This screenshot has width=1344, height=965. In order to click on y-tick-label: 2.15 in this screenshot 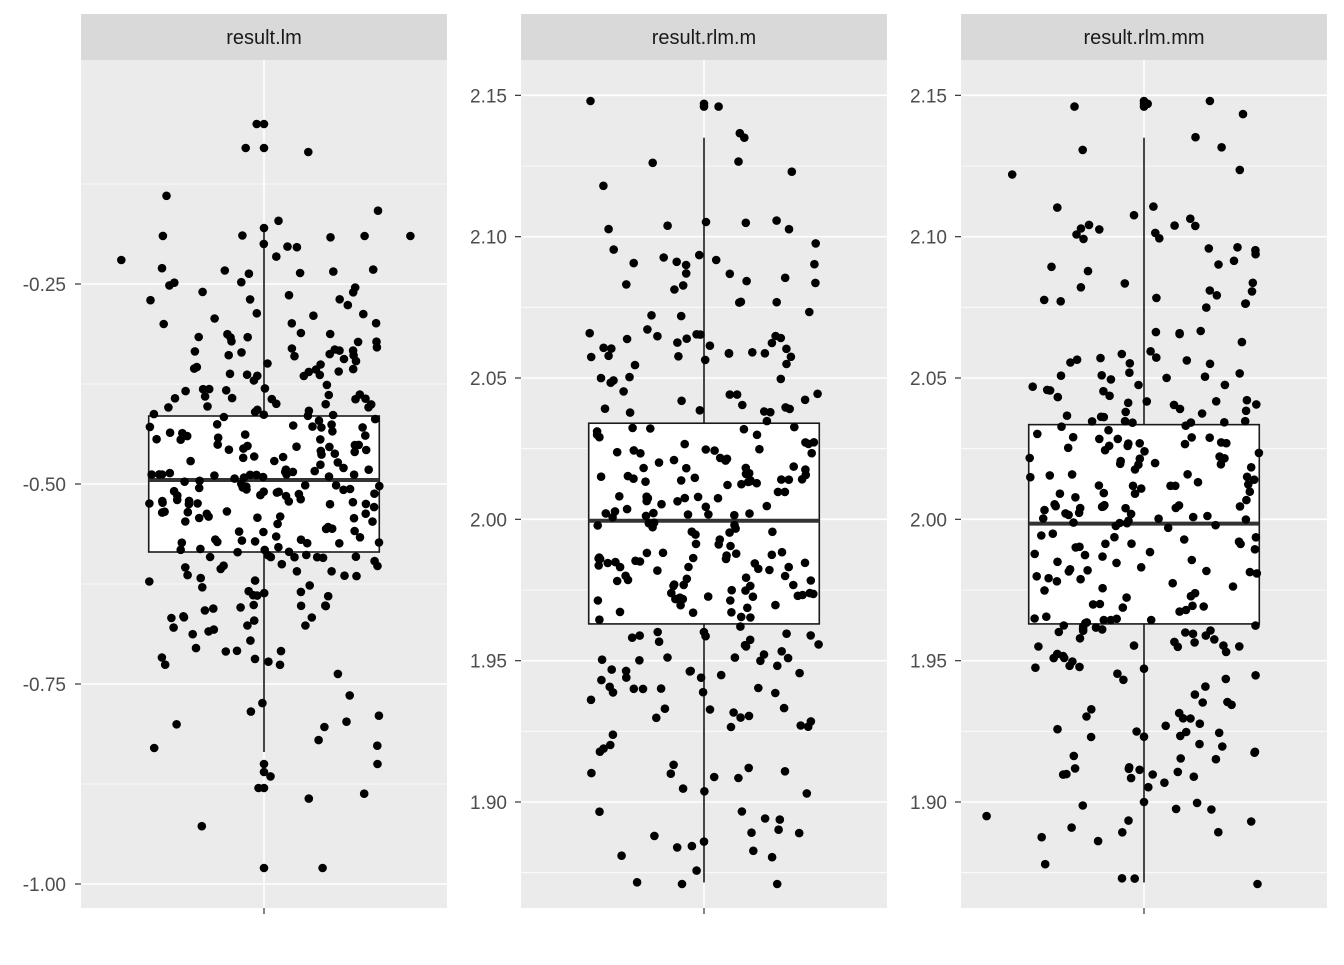, I will do `click(928, 96)`.